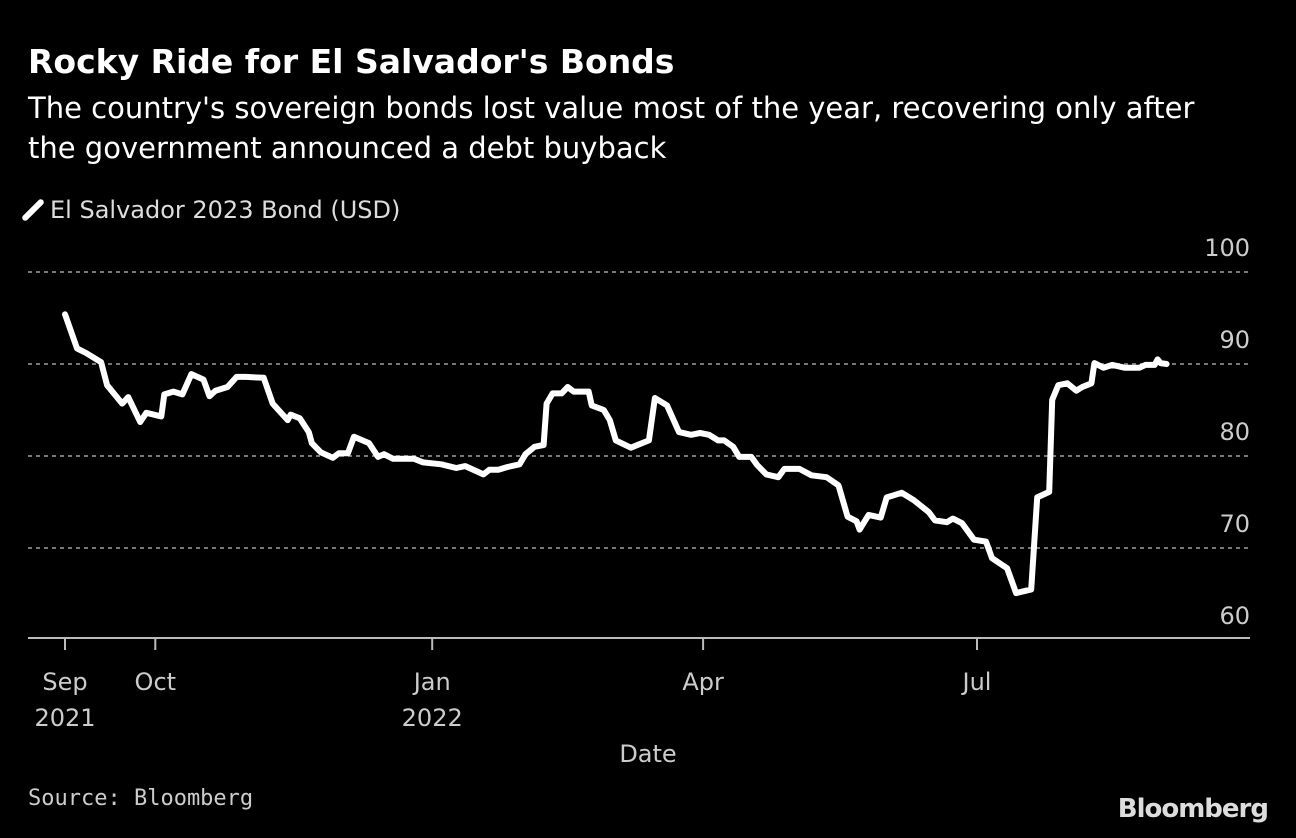 Image resolution: width=1296 pixels, height=838 pixels. I want to click on chart-title: Rocky Ride for El Salvador's Bonds, so click(351, 61).